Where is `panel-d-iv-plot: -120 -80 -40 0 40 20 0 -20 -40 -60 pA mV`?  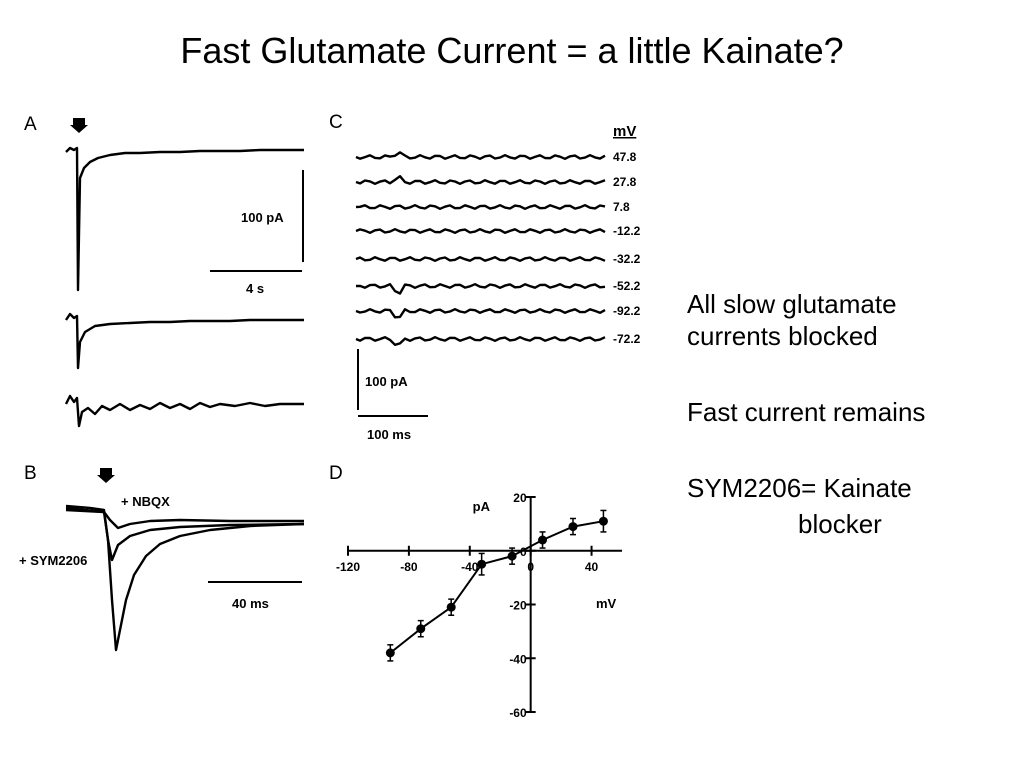
panel-d-iv-plot: -120 -80 -40 0 40 20 0 -20 -40 -60 pA mV is located at coordinates (479, 605).